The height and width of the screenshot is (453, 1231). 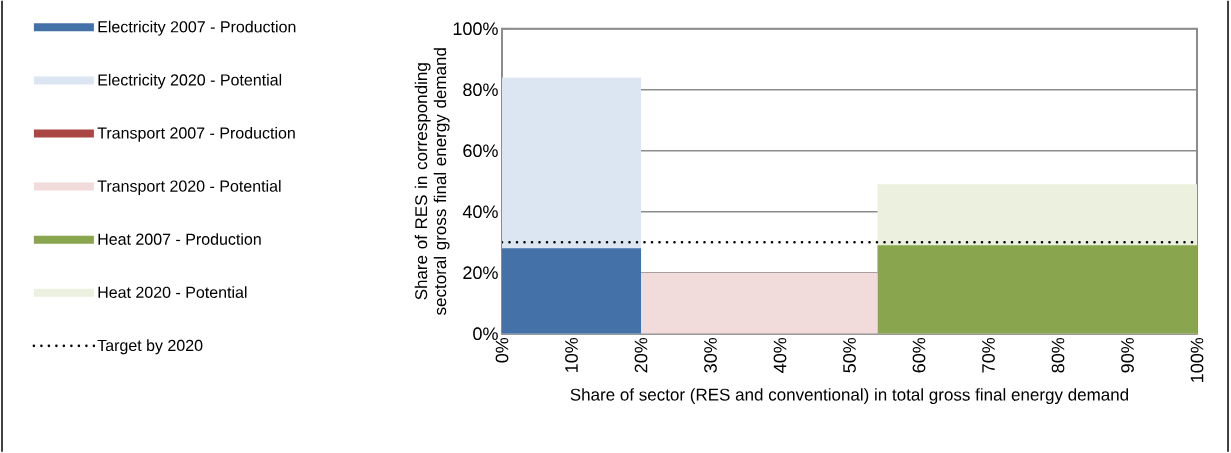 I want to click on y-tick-label: 20%, so click(x=480, y=273).